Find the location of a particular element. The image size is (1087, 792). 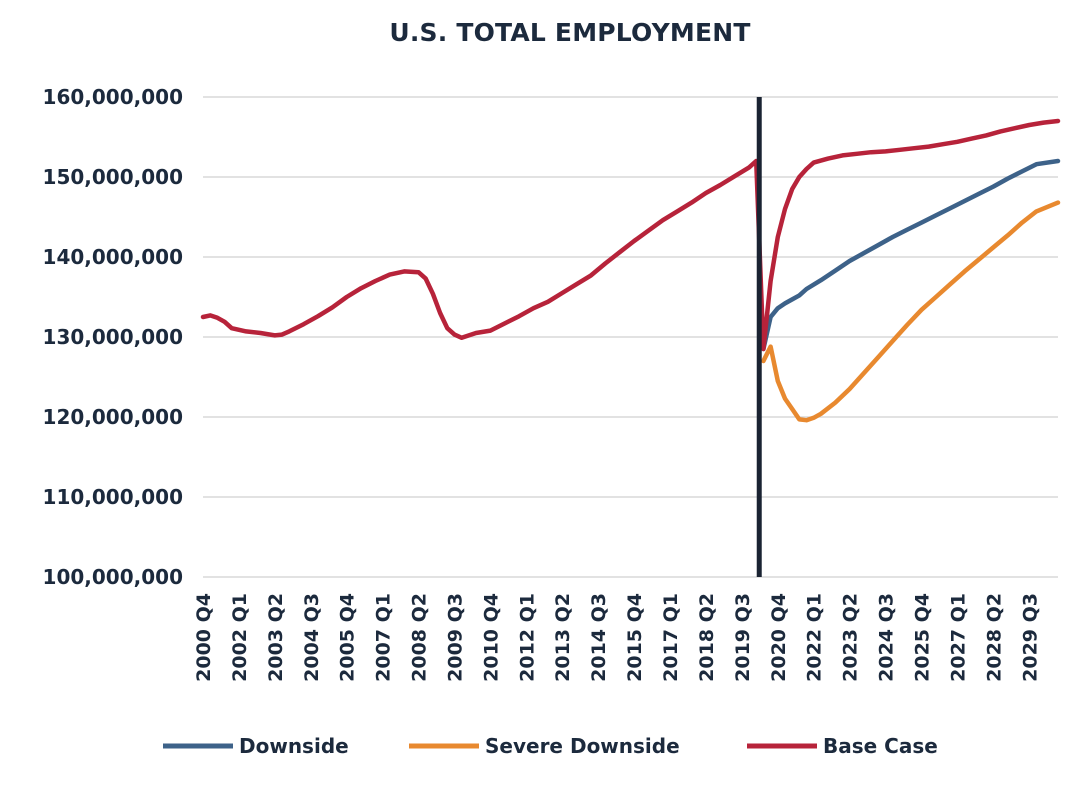

y-tick-label: 150,000,000 is located at coordinates (113, 177).